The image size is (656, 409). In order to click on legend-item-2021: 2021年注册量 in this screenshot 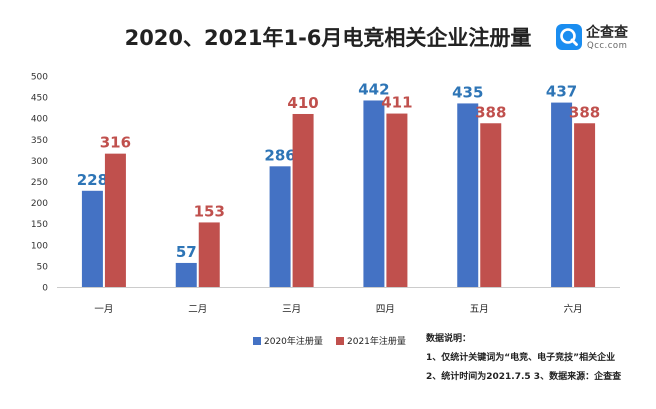, I will do `click(371, 340)`.